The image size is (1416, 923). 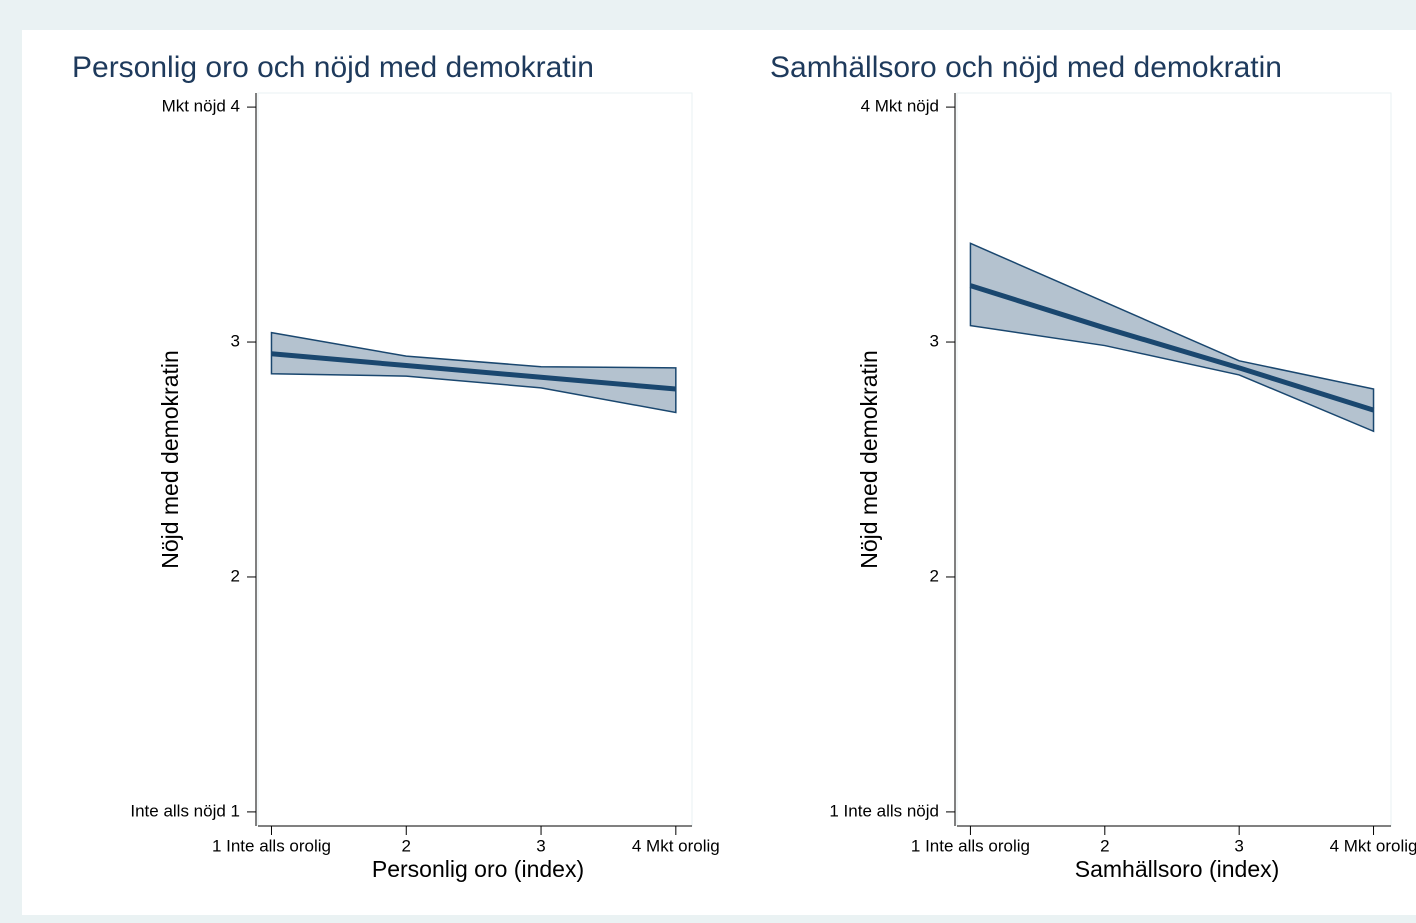 What do you see at coordinates (333, 67) in the screenshot?
I see `chart-title: Personlig oro och nöjd med demokratin` at bounding box center [333, 67].